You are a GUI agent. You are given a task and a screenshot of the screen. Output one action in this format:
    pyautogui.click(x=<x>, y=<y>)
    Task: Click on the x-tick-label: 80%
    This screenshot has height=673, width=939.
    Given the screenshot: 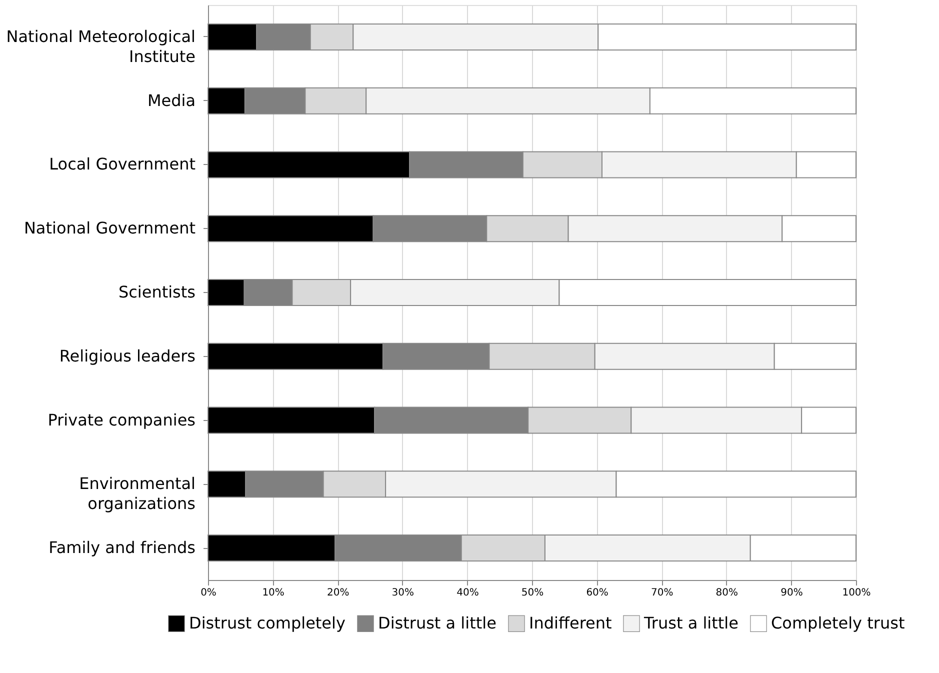 What is the action you would take?
    pyautogui.click(x=727, y=593)
    